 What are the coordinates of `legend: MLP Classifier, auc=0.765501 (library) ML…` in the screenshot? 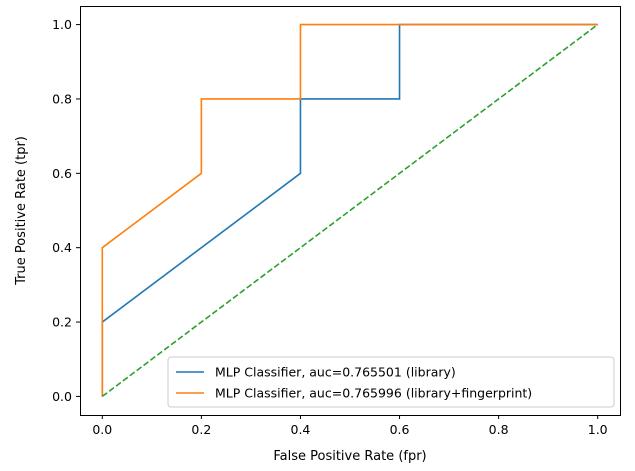 It's located at (391, 382).